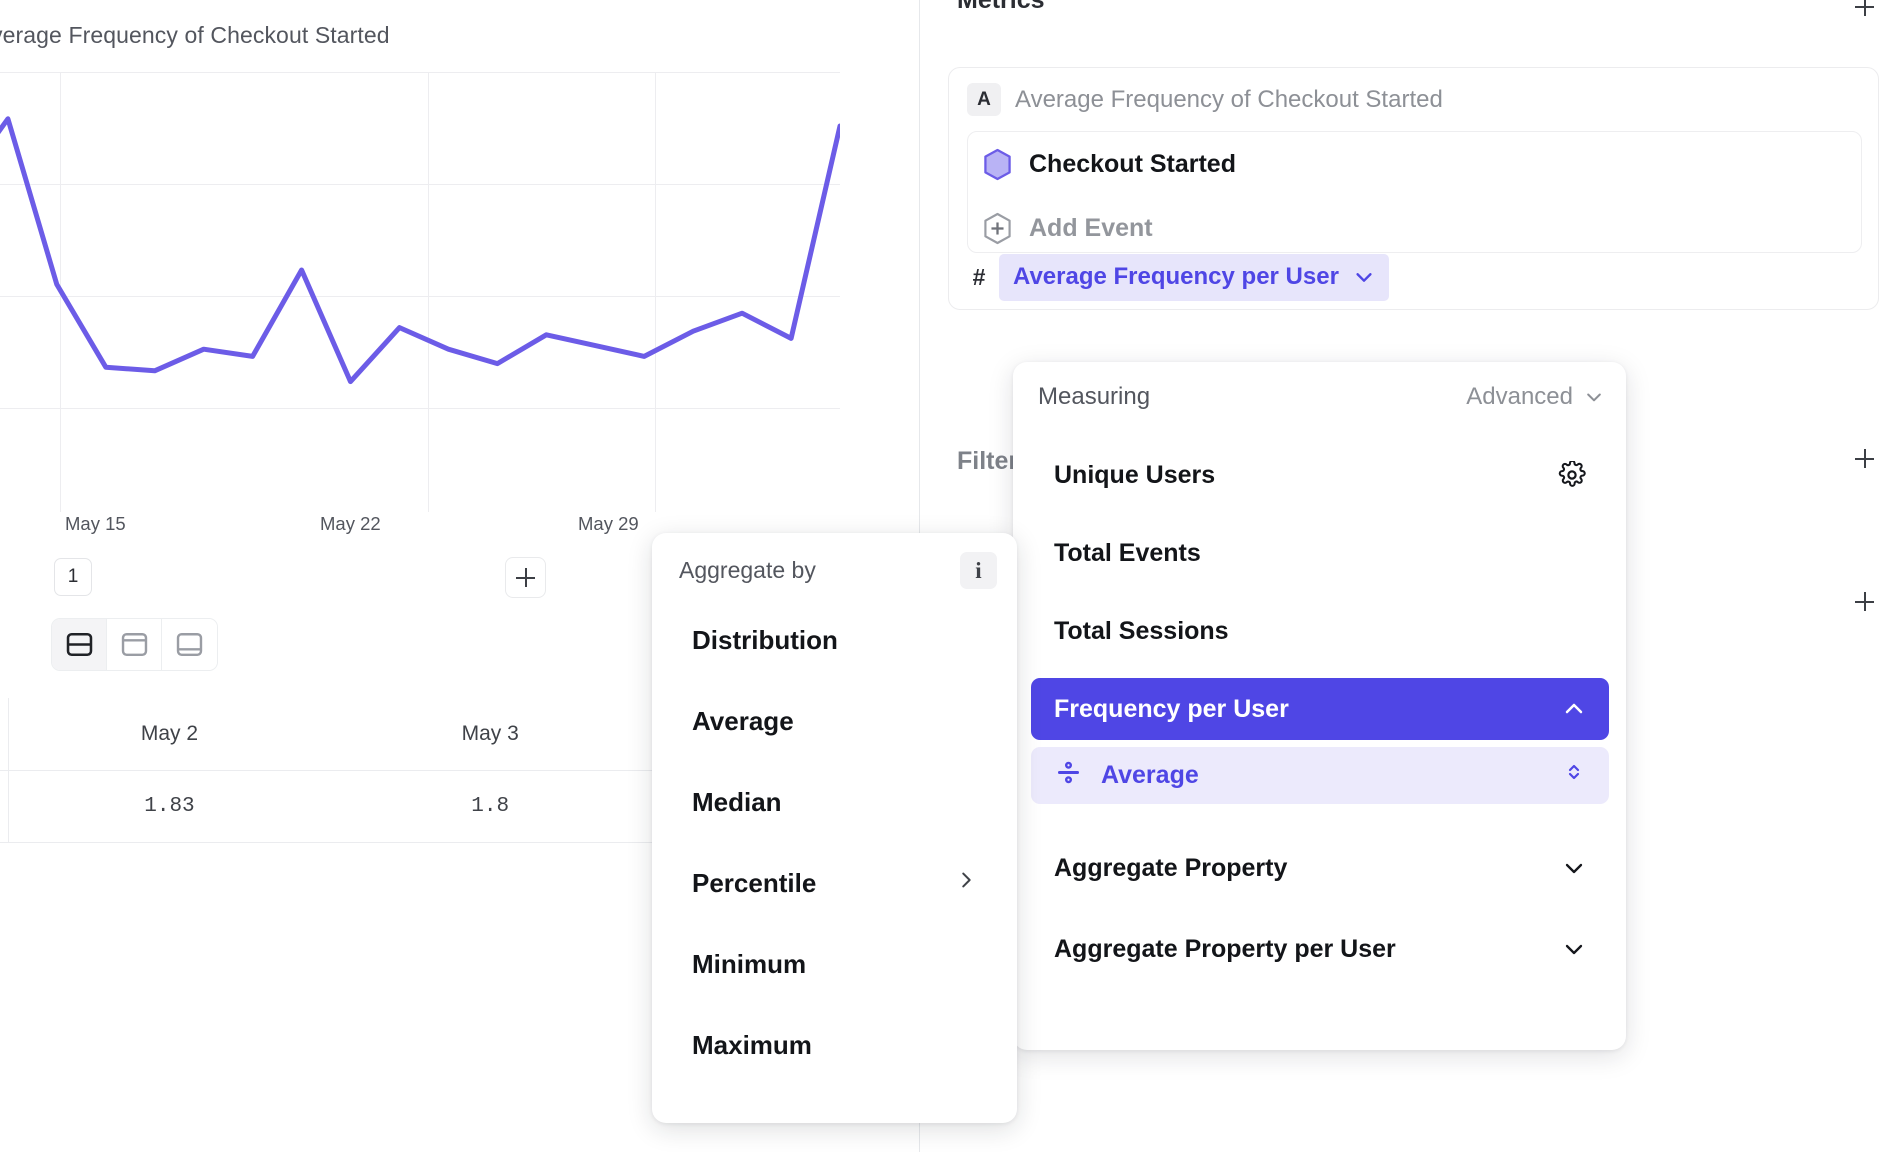 Image resolution: width=1898 pixels, height=1152 pixels. I want to click on metric-name-row: A Average Frequency of Checkout Started, so click(1205, 99).